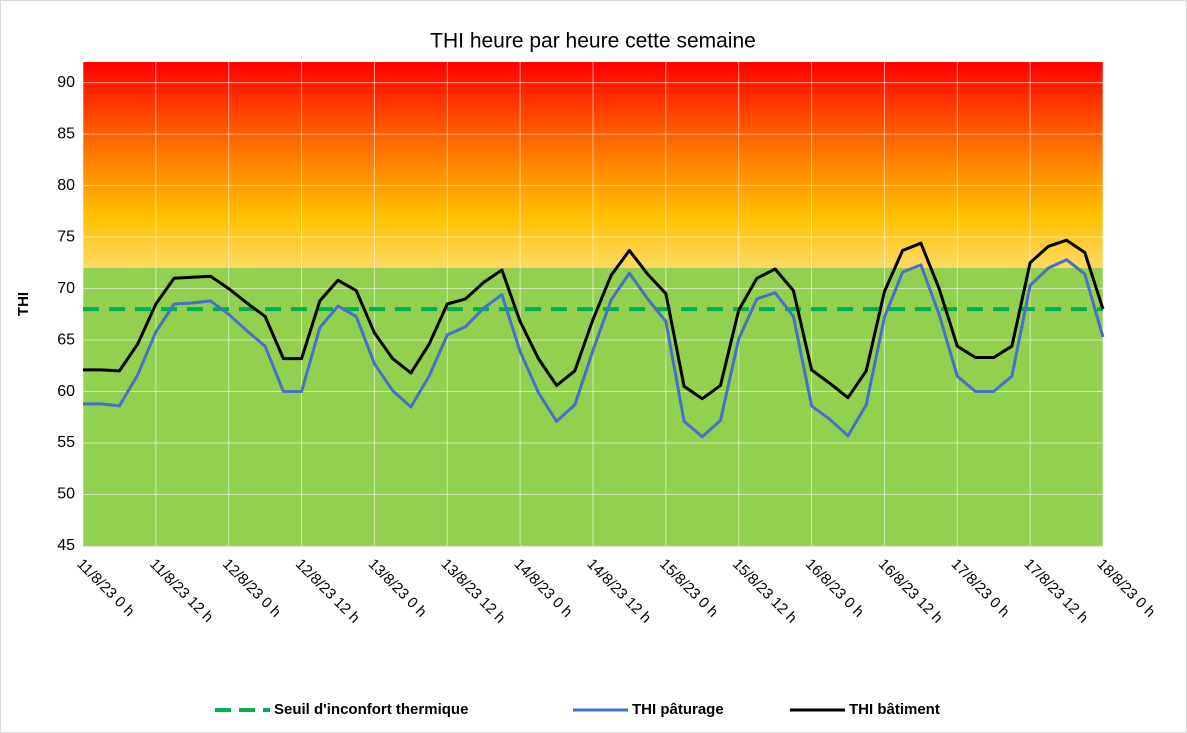 This screenshot has height=733, width=1187. What do you see at coordinates (593, 41) in the screenshot?
I see `chart-title: THI heure par heure cette semaine` at bounding box center [593, 41].